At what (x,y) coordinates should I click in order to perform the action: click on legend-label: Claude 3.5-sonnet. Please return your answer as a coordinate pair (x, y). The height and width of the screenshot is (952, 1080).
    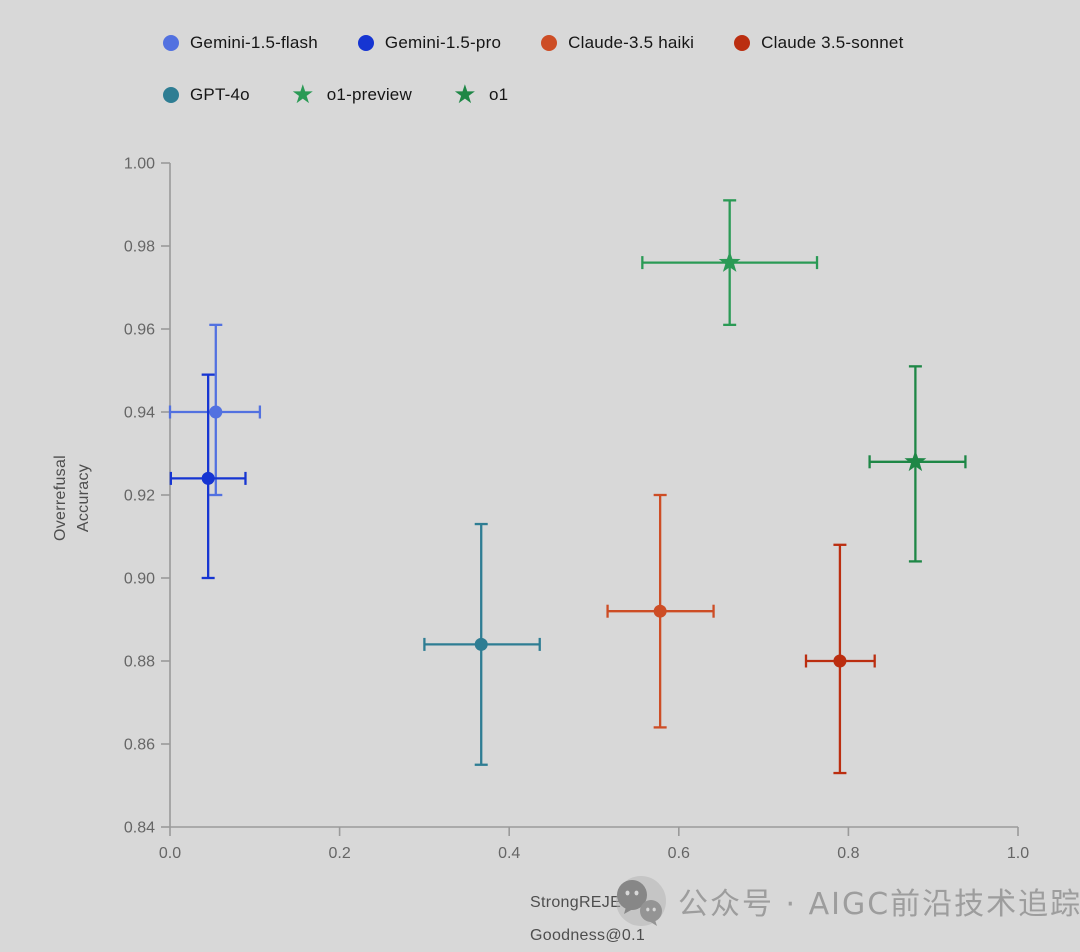
    Looking at the image, I should click on (832, 42).